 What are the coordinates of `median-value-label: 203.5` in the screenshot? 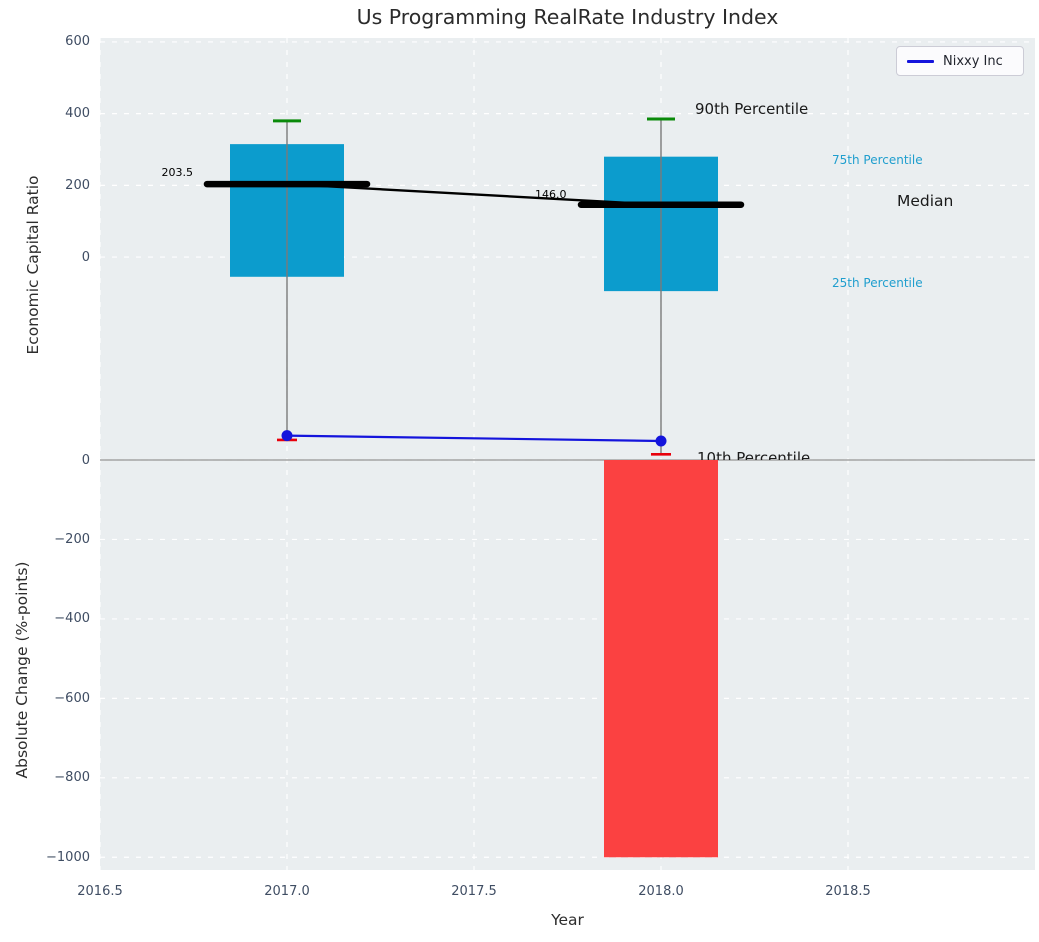 It's located at (177, 173).